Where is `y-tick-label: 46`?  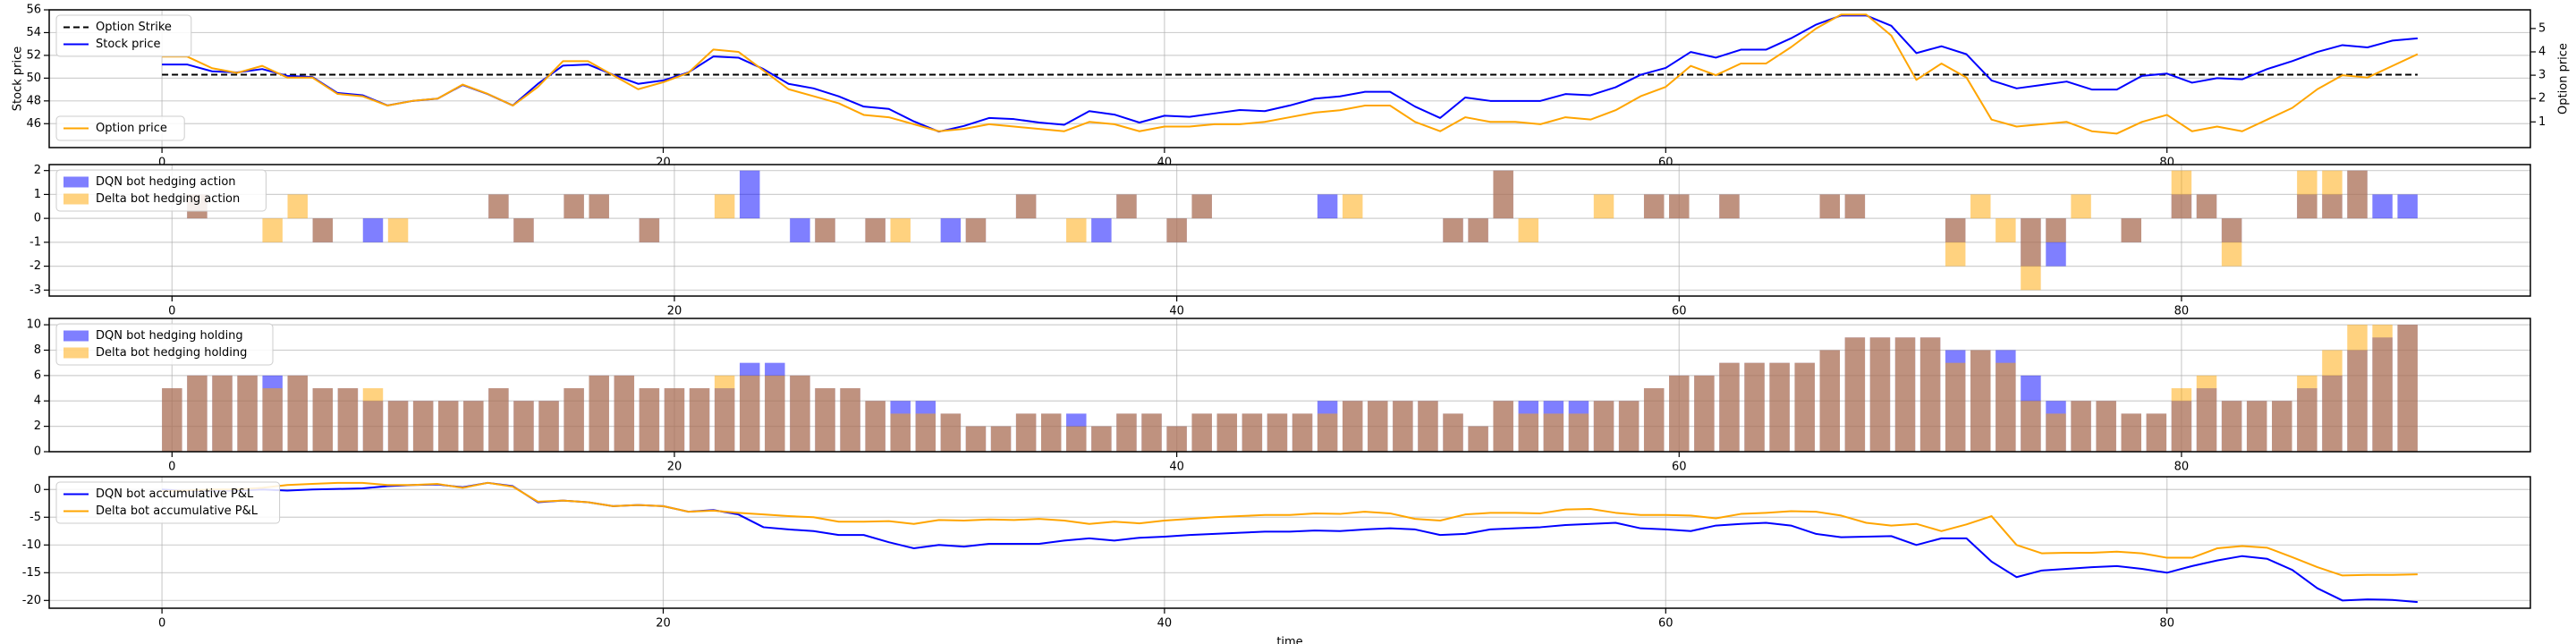
y-tick-label: 46 is located at coordinates (33, 124).